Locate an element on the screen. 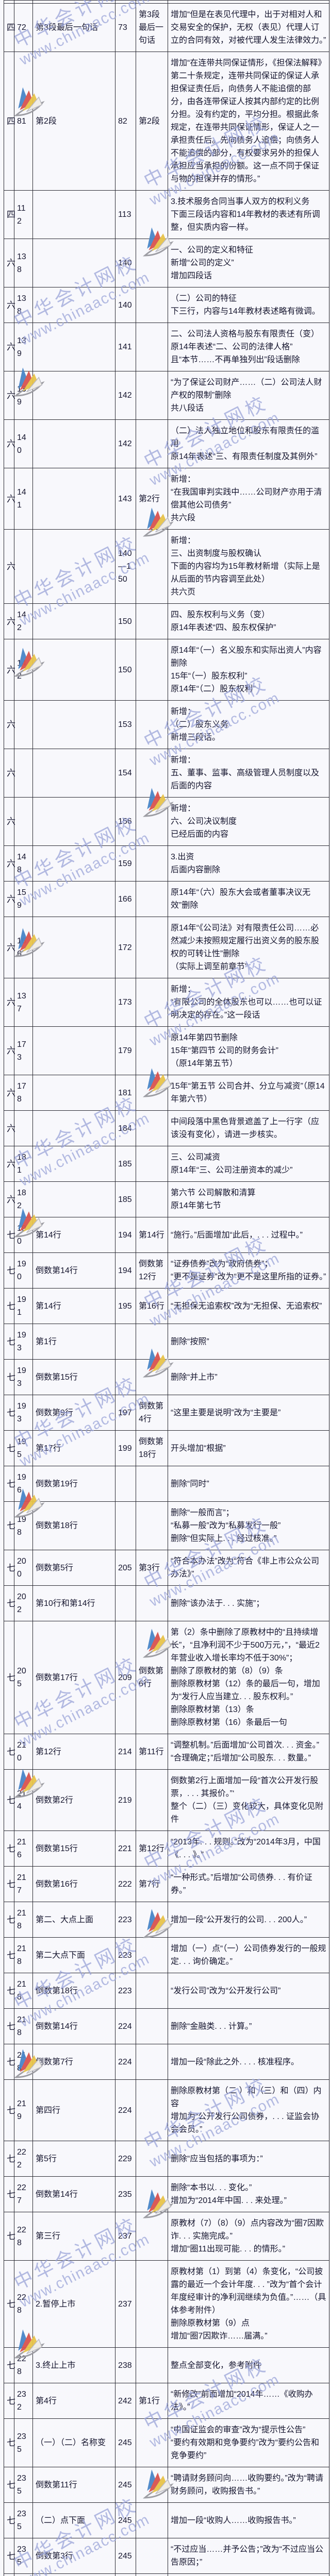  old-page-cell: 142 is located at coordinates (23, 621).